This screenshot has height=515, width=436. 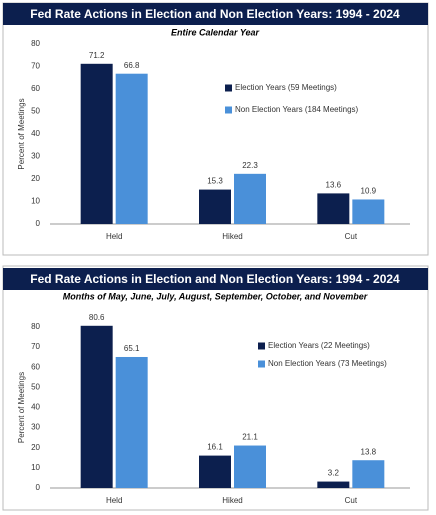 What do you see at coordinates (132, 65) in the screenshot?
I see `data-label: 66.8` at bounding box center [132, 65].